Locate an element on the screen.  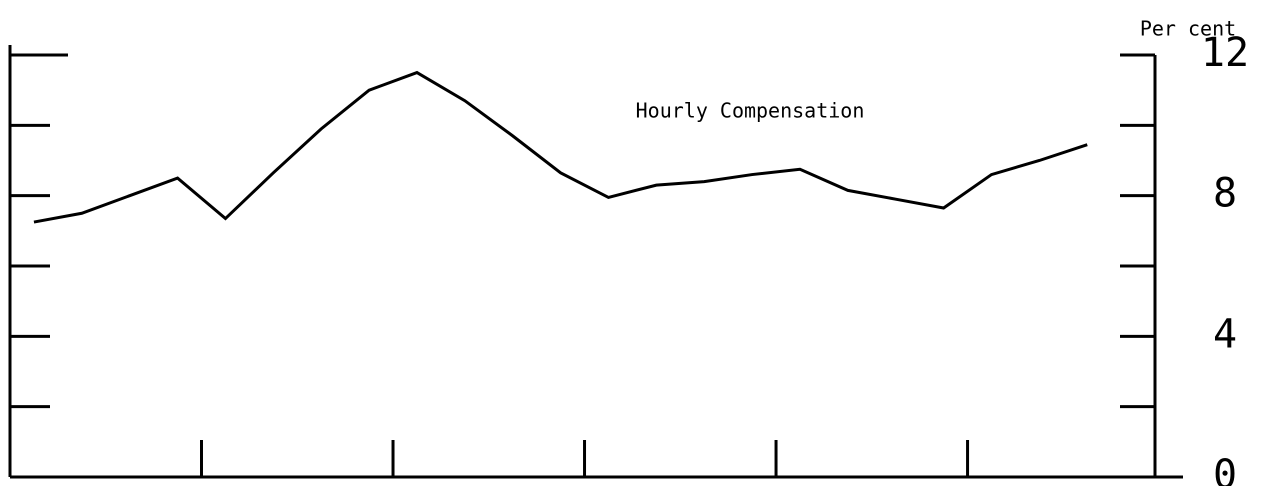
annotation: Hourly Compensation is located at coordinates (750, 111).